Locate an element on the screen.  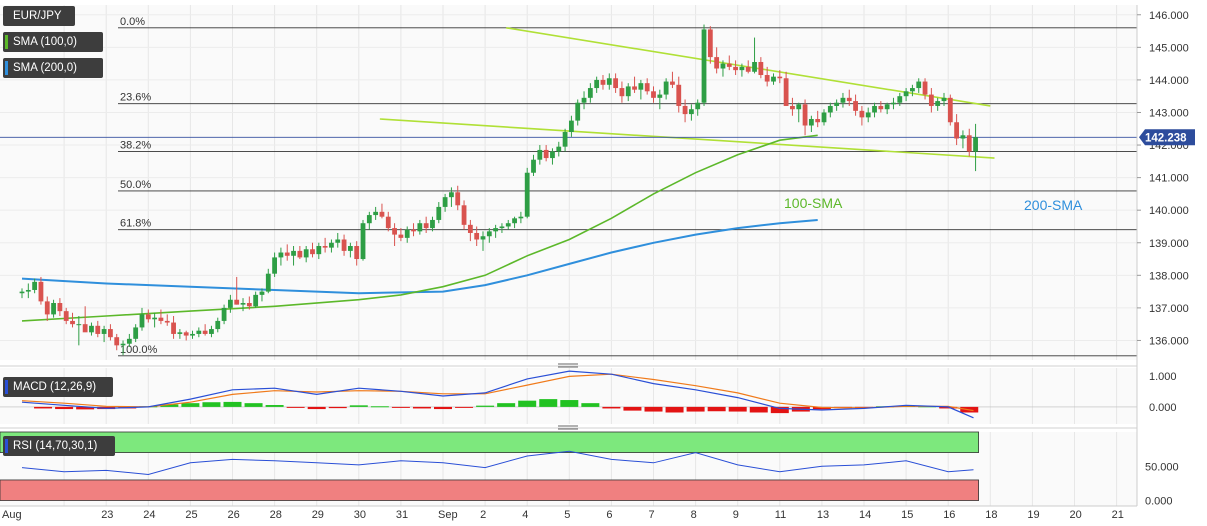
last-price-label: 142.238 is located at coordinates (1166, 138).